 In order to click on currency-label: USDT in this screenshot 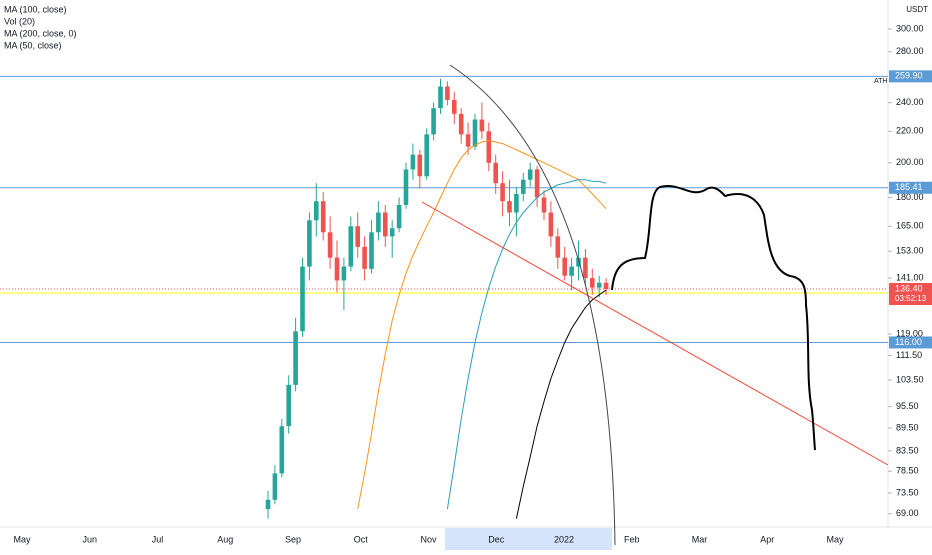, I will do `click(917, 9)`.